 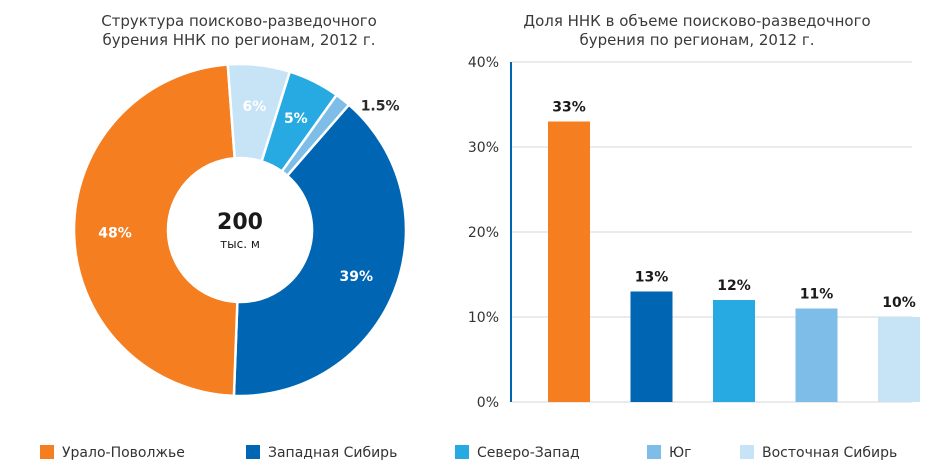 I want to click on bar-y-tick-label: 30%, so click(x=483, y=148).